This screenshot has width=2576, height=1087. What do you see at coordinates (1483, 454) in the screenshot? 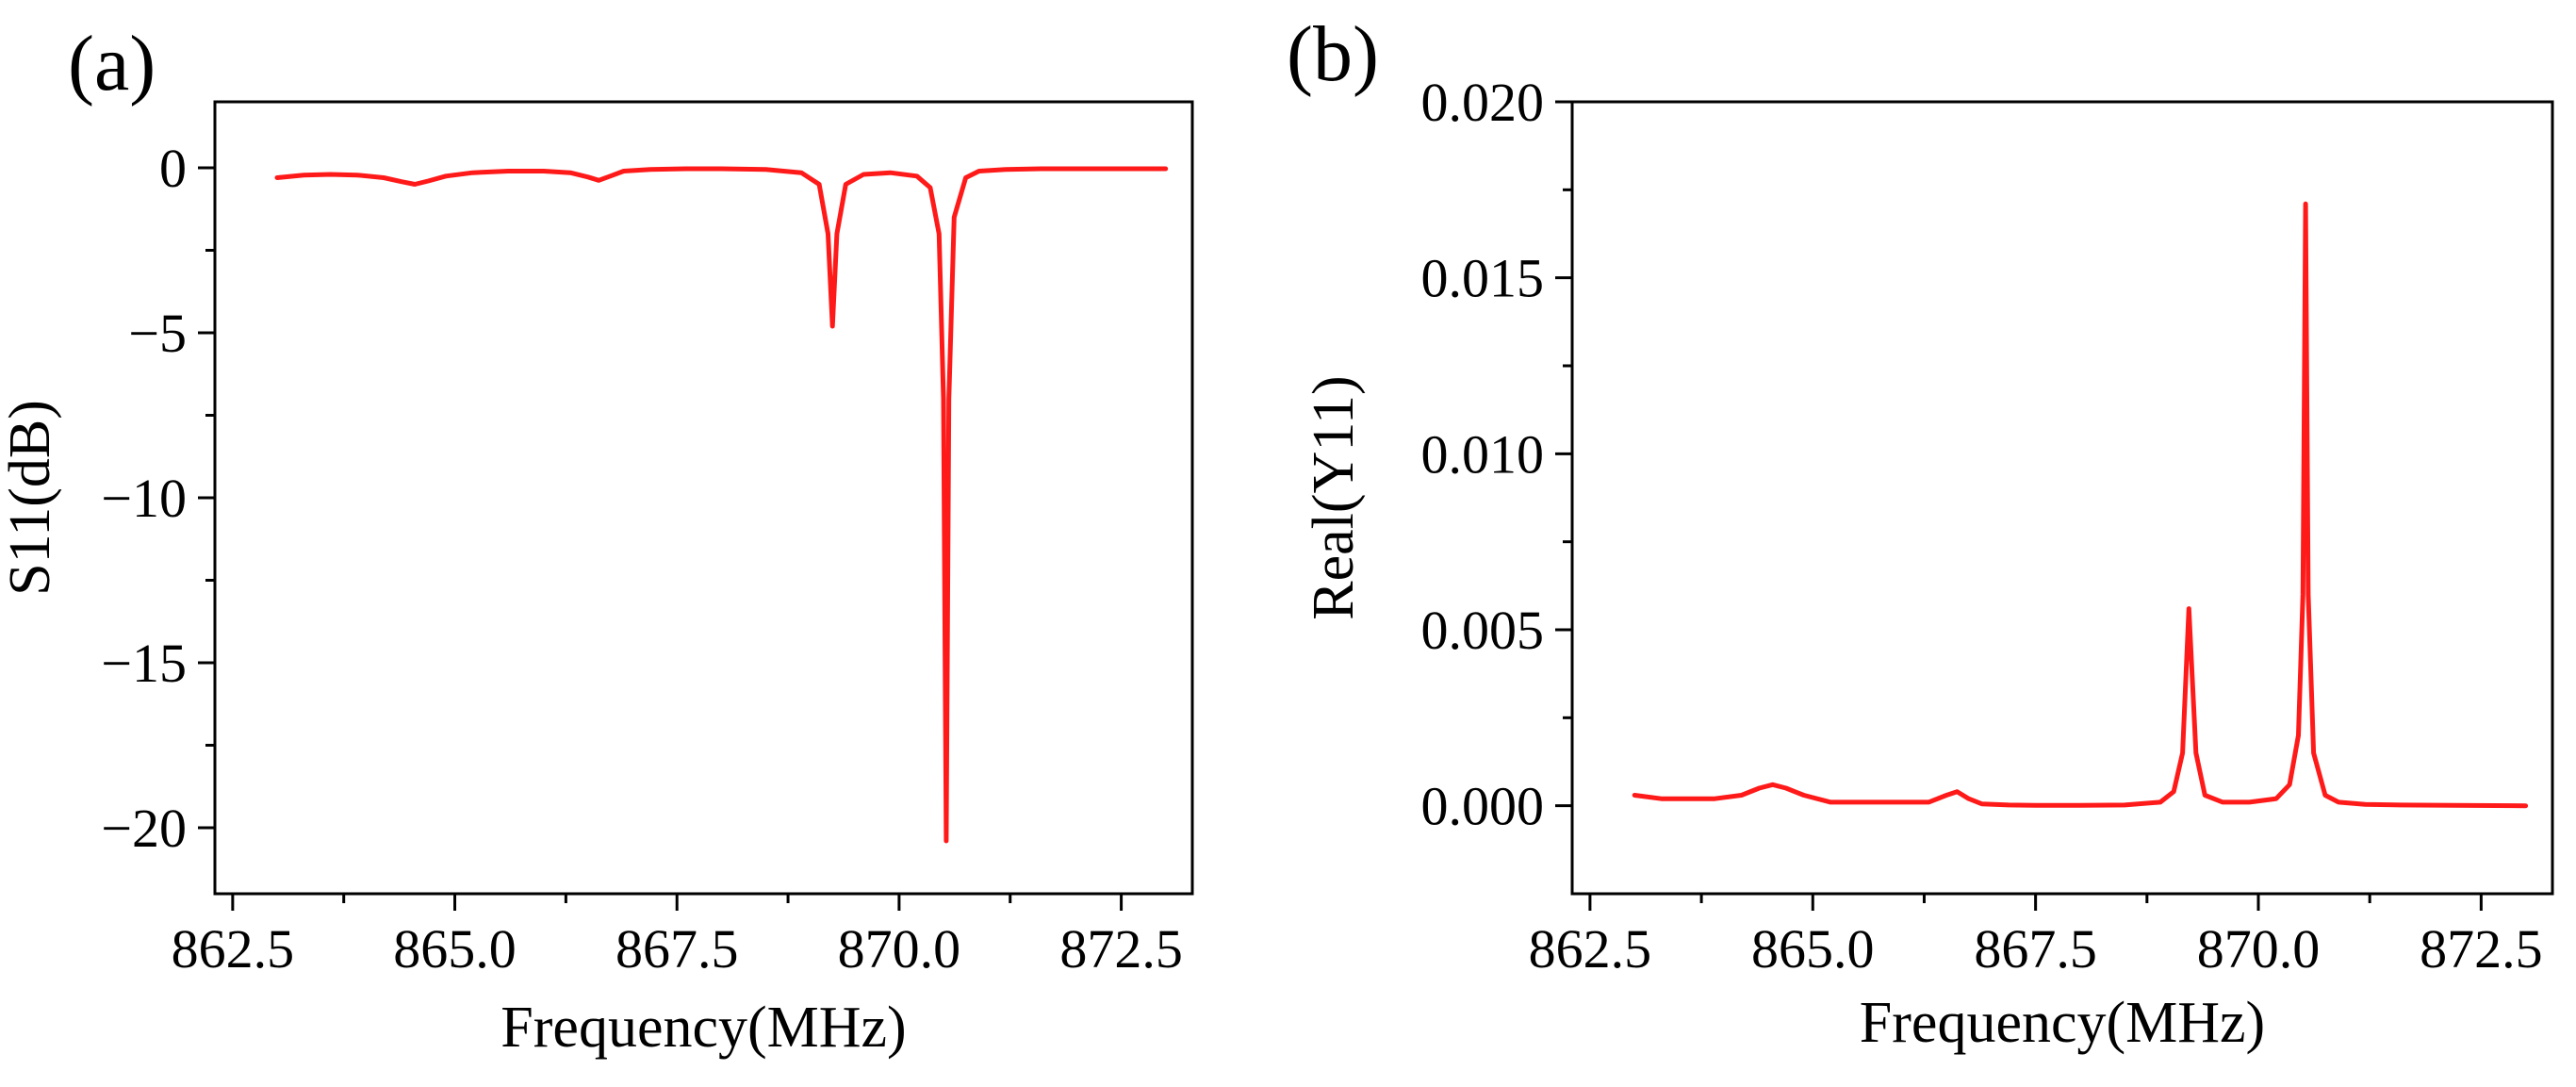
I see `y-tick-label: 0.010` at bounding box center [1483, 454].